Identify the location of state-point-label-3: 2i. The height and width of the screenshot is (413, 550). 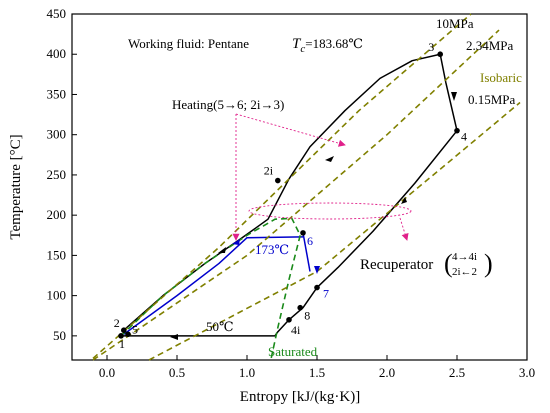
(269, 171).